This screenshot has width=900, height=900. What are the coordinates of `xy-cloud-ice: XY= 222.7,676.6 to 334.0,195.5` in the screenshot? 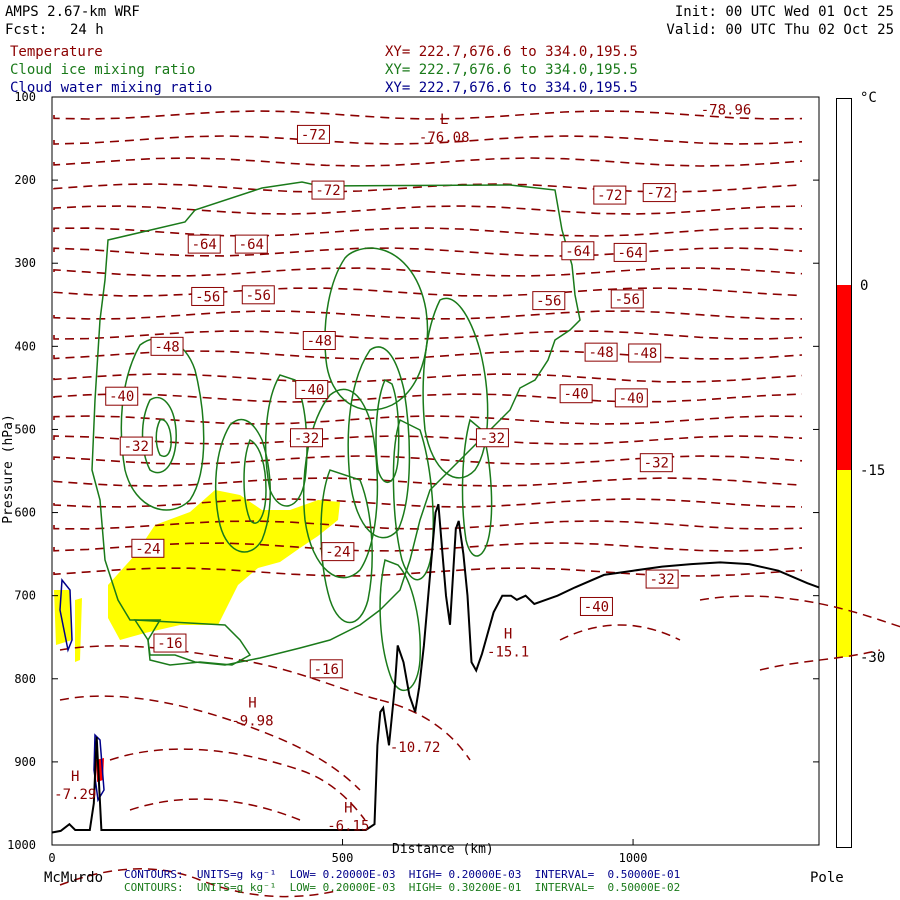 It's located at (511, 70).